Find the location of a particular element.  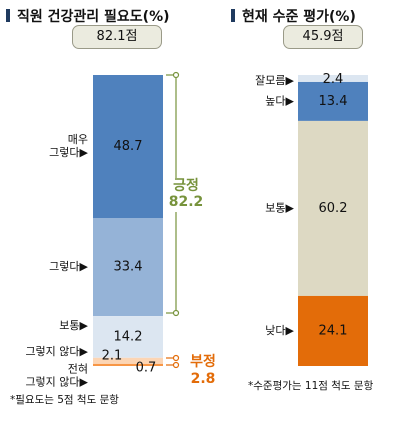

right-title-text: 현재 수준 평가(%) is located at coordinates (299, 17).